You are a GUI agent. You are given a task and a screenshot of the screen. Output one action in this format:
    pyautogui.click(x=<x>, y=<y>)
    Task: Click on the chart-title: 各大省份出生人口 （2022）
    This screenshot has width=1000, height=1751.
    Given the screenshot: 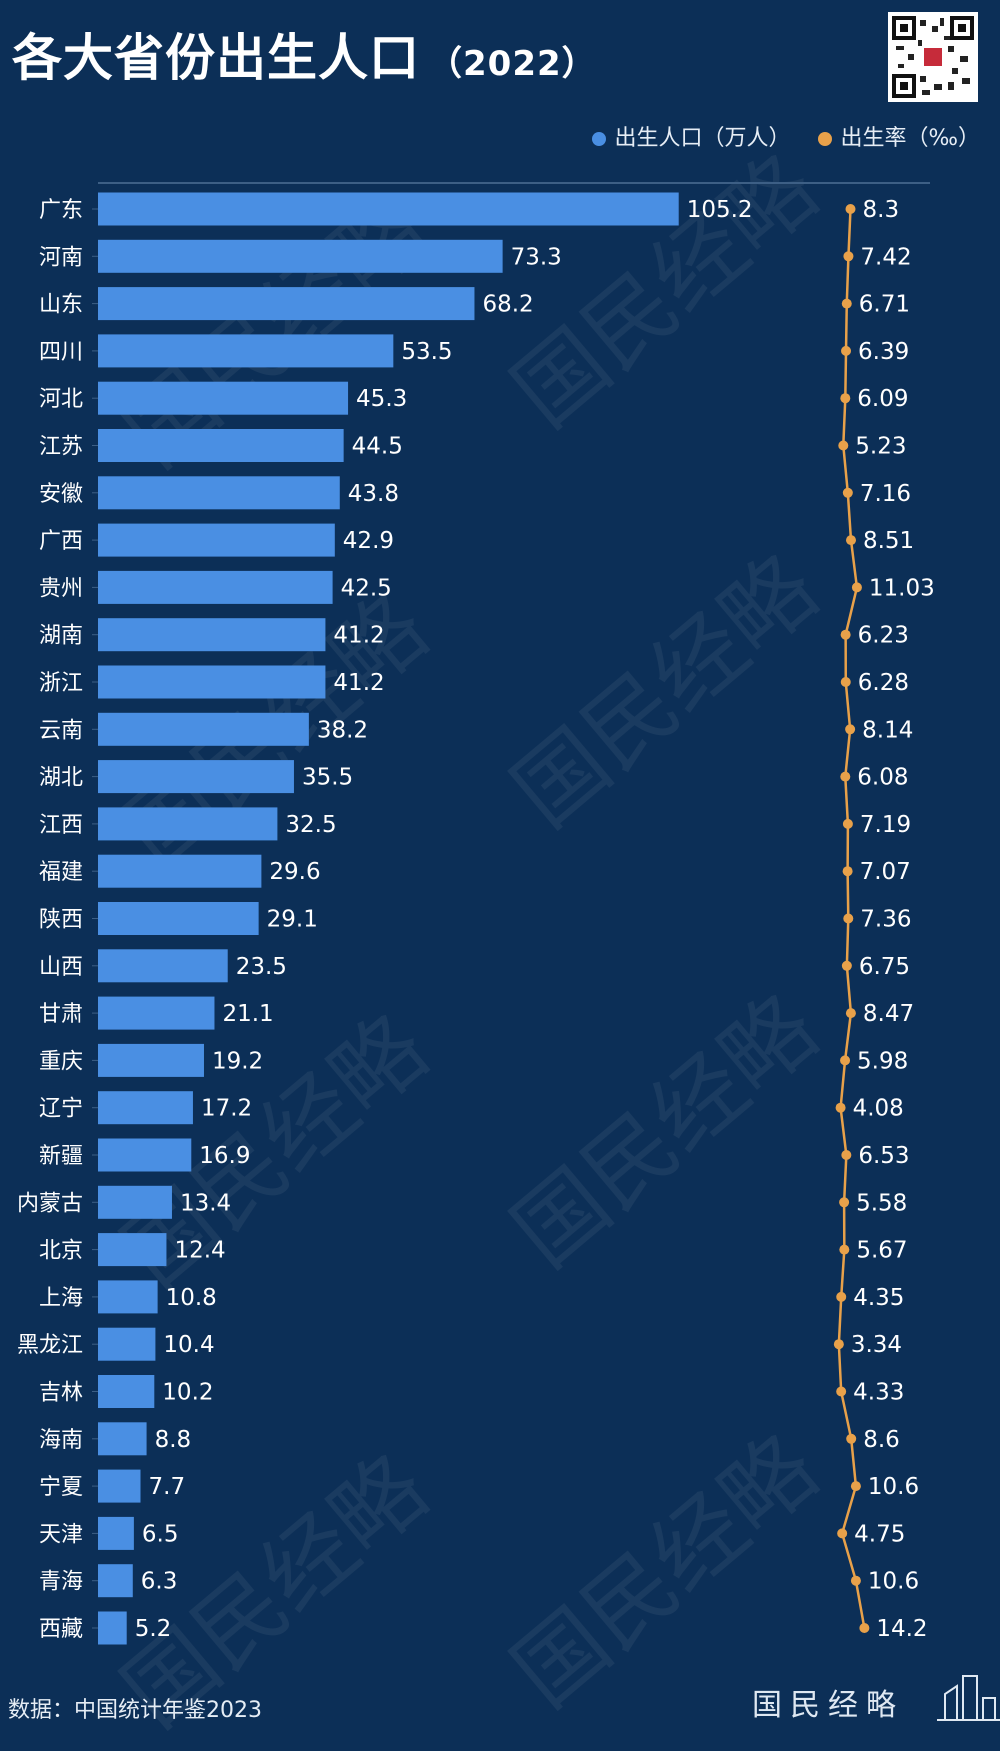 What is the action you would take?
    pyautogui.click(x=304, y=54)
    